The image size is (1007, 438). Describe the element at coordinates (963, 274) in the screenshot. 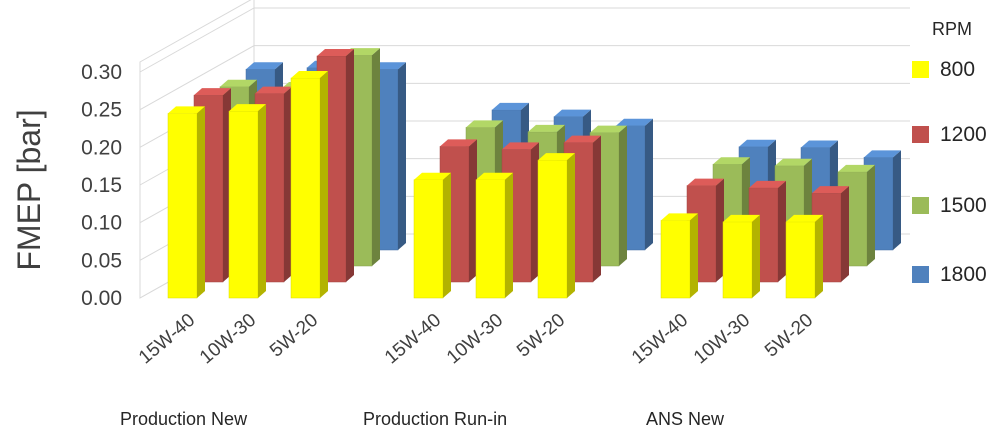

I see `legend-label-1800: 1800` at that location.